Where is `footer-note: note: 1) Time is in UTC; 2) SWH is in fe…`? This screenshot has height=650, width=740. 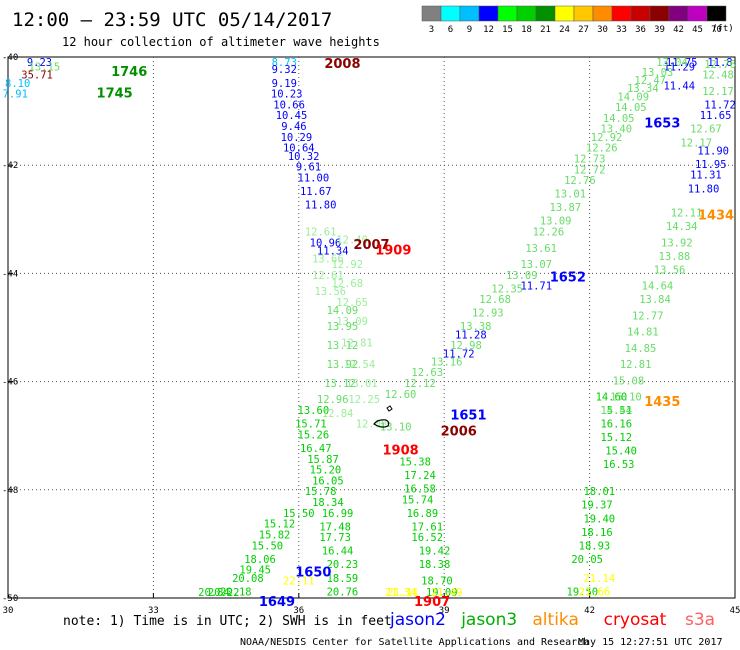 footer-note: note: 1) Time is in UTC; 2) SWH is in fe… is located at coordinates (227, 621).